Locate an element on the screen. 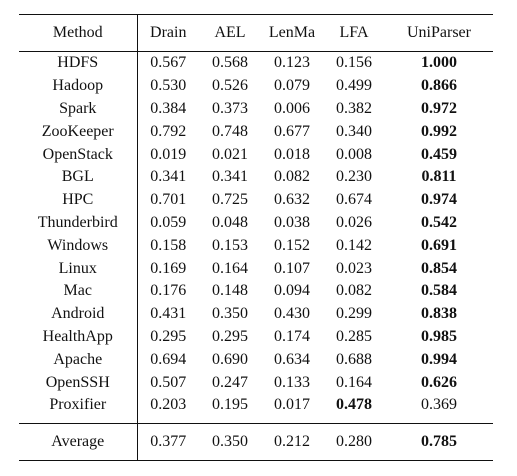  table-row: HDFS 0.567 0.568 0.123 0.156 1.000 is located at coordinates (256, 62).